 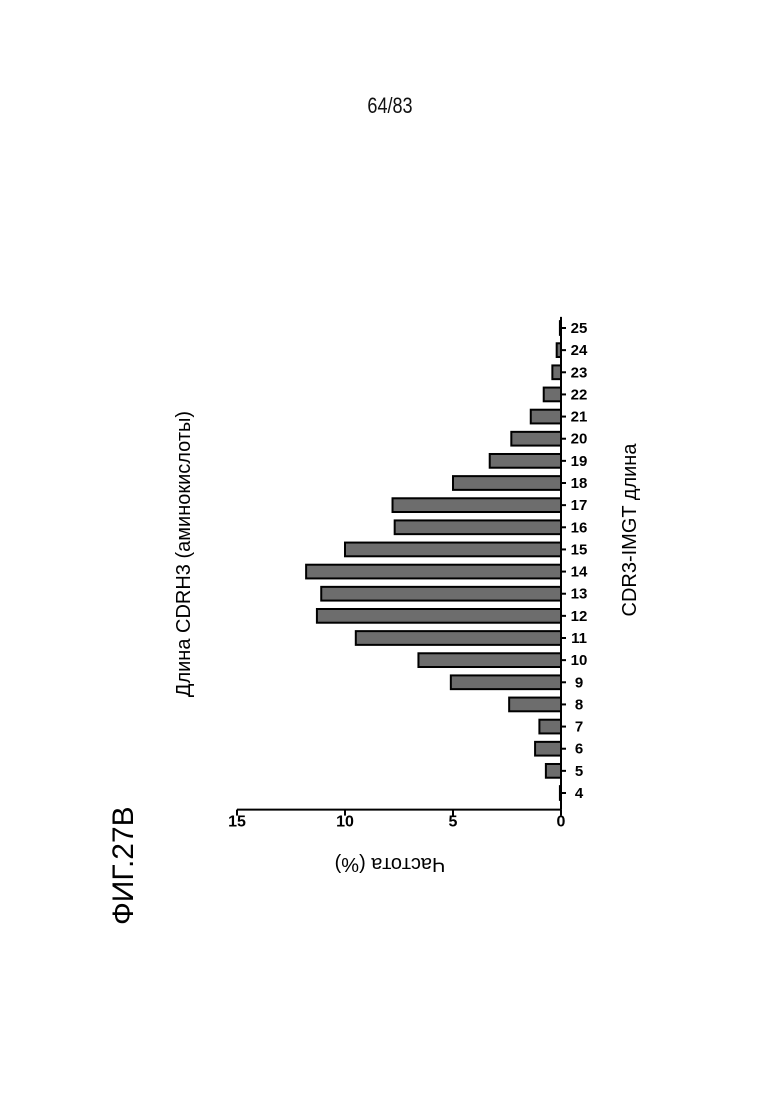 I want to click on y-tick-label-group: 0, so click(x=561, y=822).